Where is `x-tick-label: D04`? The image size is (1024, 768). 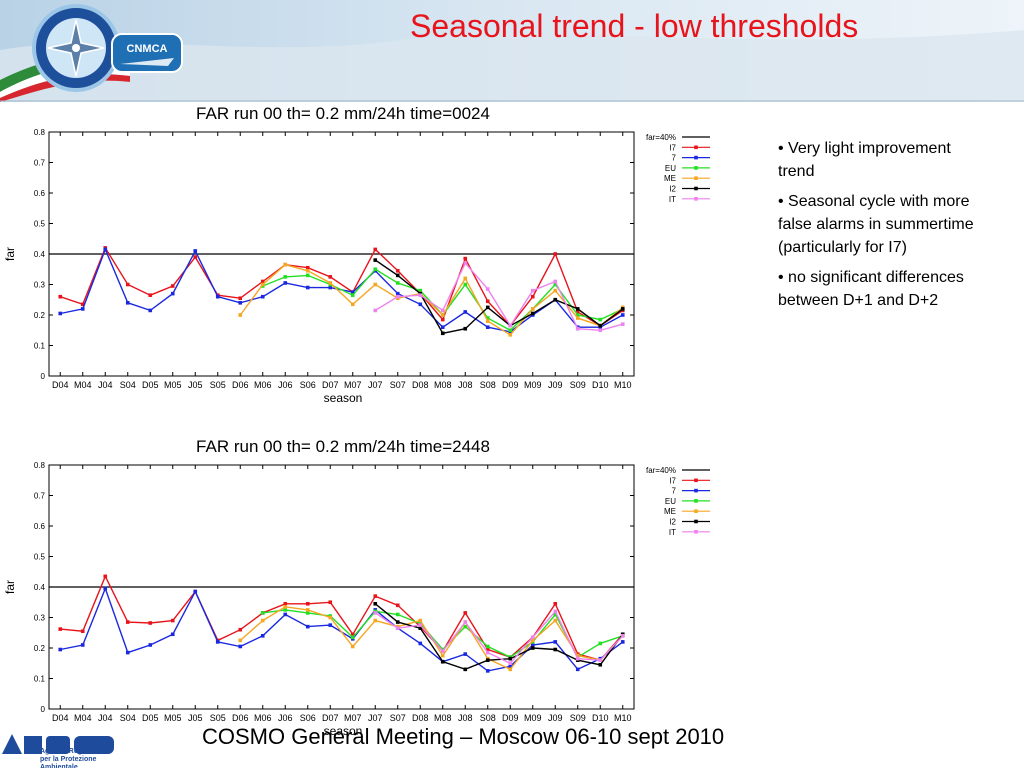 x-tick-label: D04 is located at coordinates (60, 718).